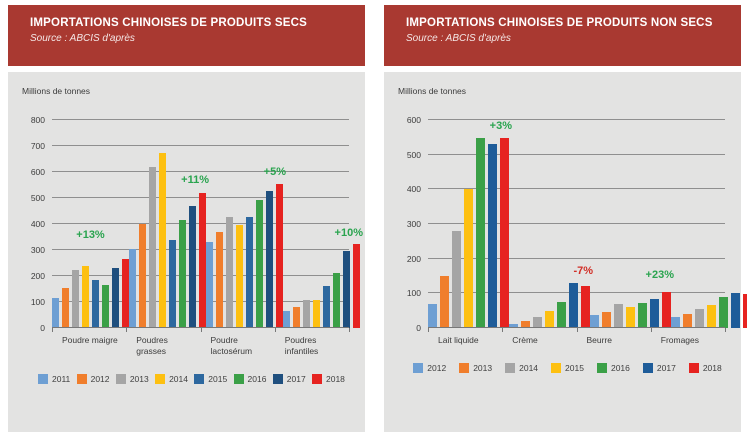  I want to click on x-category-label: Lait liquide, so click(458, 340).